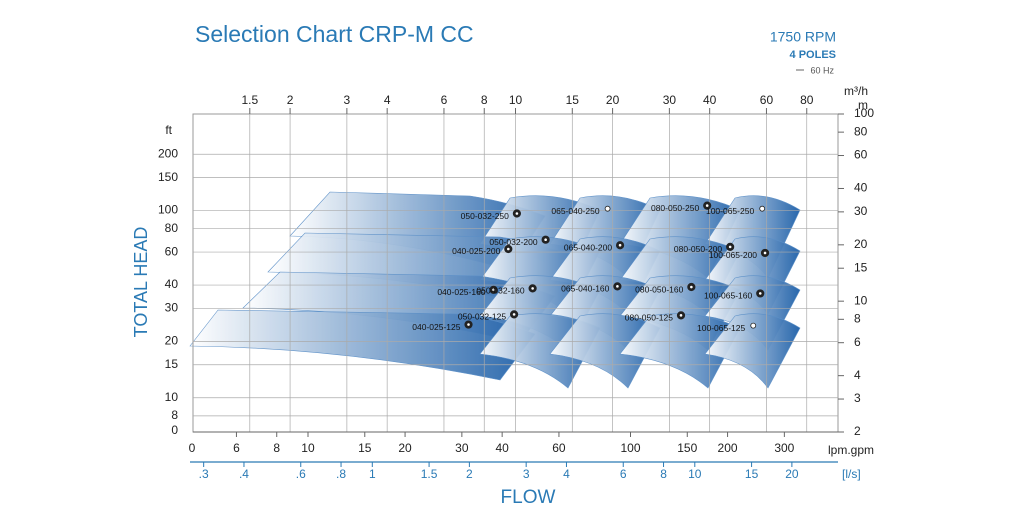 Image resolution: width=1024 pixels, height=512 pixels. Describe the element at coordinates (856, 91) in the screenshot. I see `x-unit: m³/h` at that location.